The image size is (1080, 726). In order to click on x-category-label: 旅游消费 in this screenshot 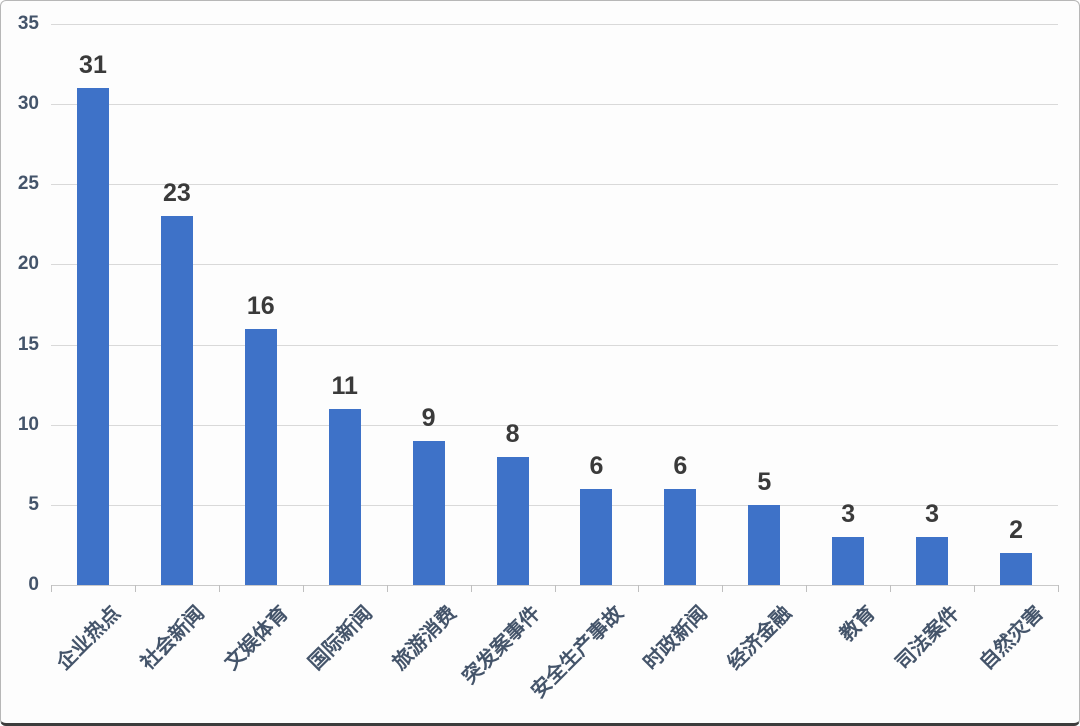, I will do `click(424, 638)`.